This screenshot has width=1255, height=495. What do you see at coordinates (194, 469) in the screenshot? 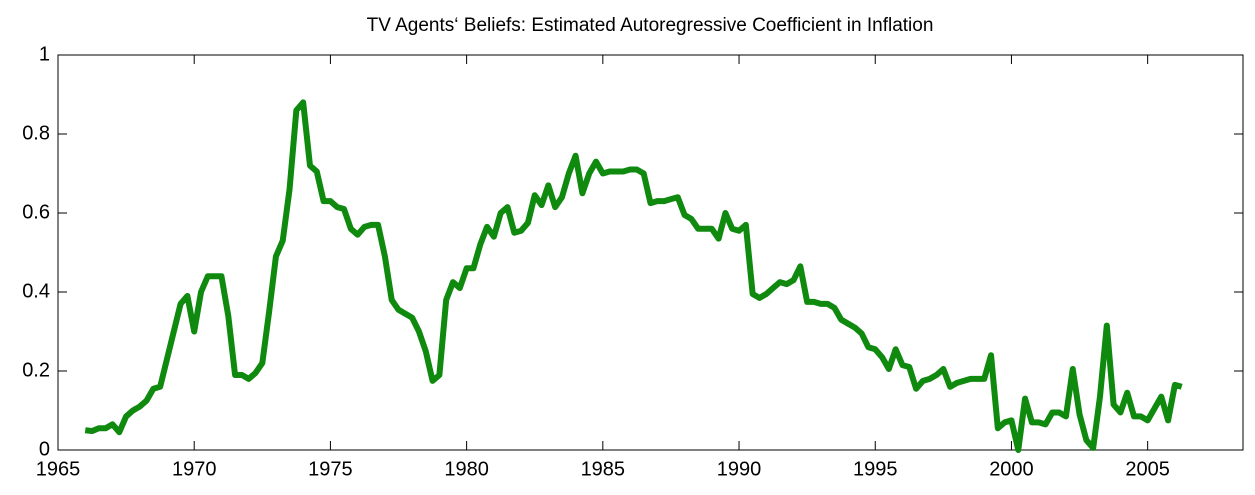
I see `x-tick-label: 1970` at bounding box center [194, 469].